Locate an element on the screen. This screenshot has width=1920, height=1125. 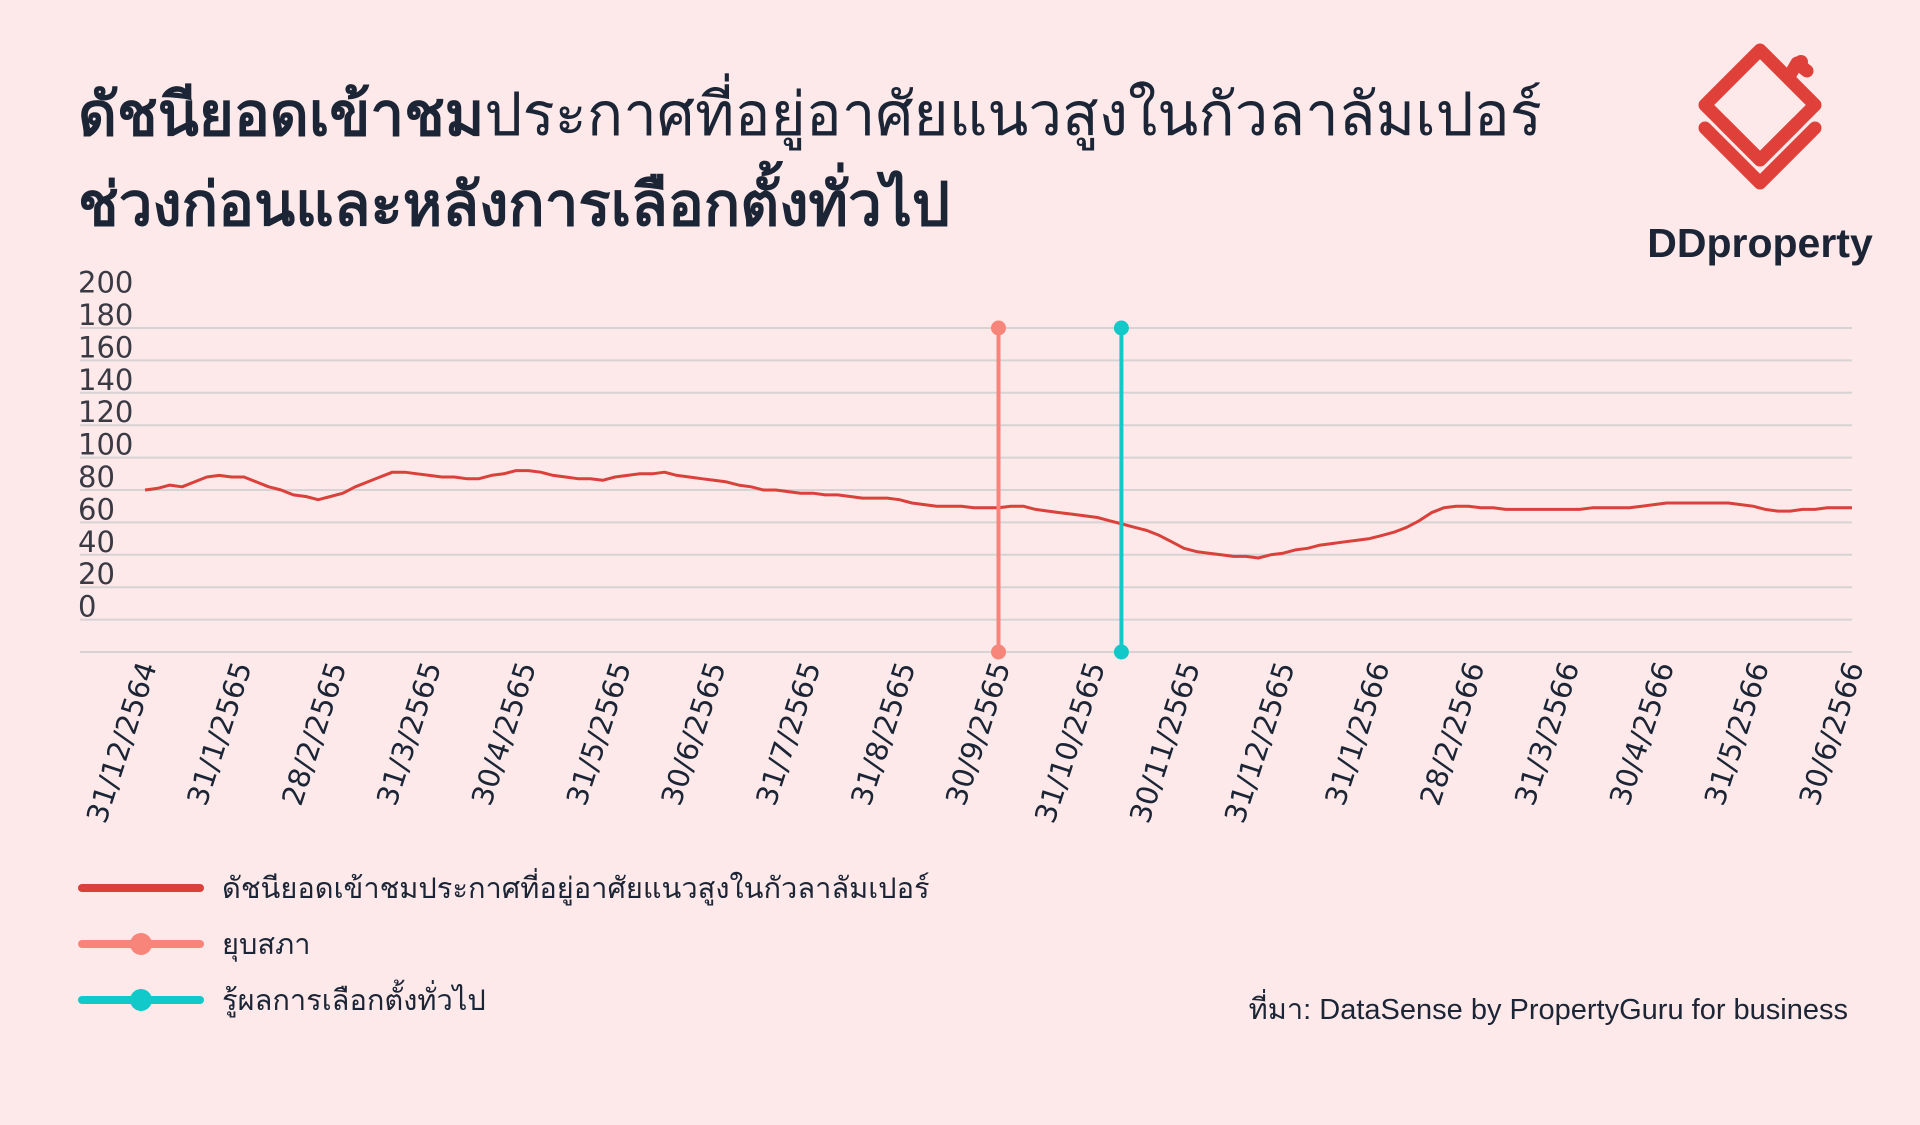
y-tick-label: 120 is located at coordinates (105, 412).